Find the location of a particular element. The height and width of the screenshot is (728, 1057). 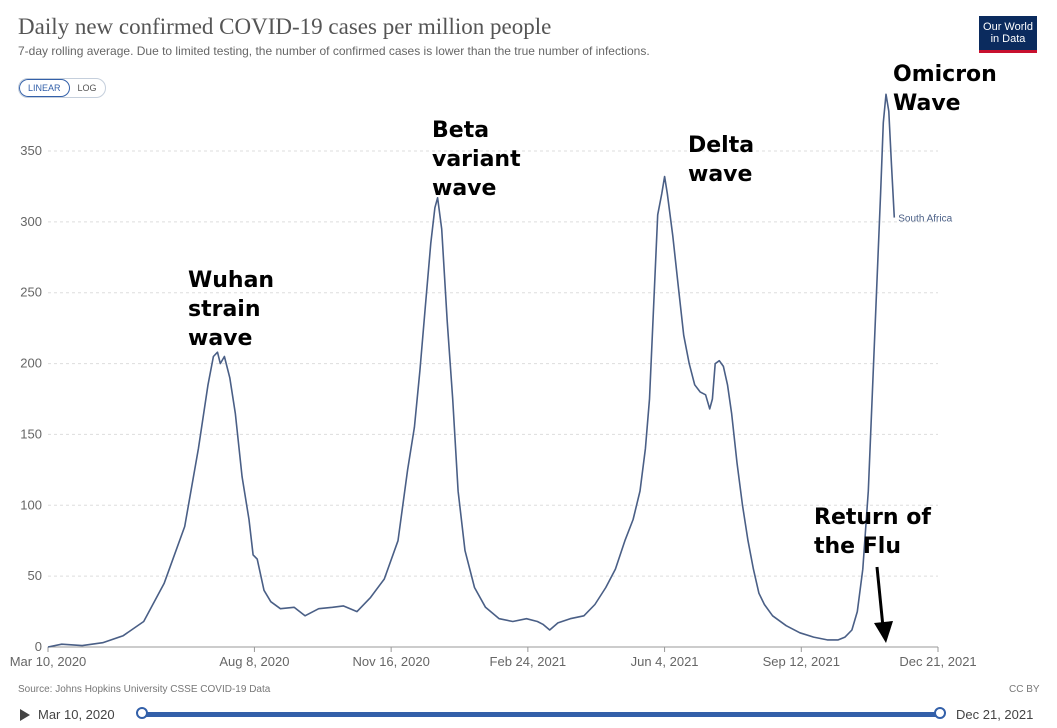

annotation-flu: Return of is located at coordinates (872, 517).